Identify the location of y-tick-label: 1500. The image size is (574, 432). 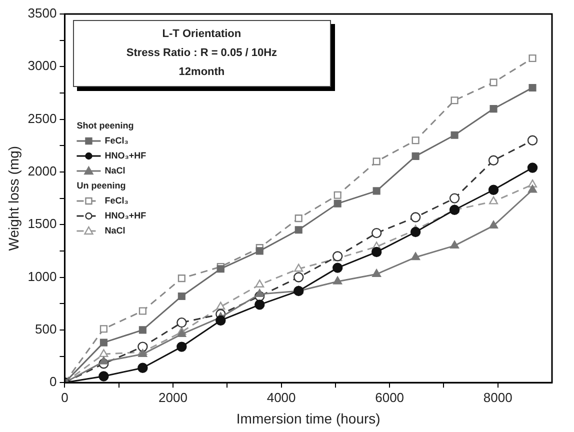
(42, 224).